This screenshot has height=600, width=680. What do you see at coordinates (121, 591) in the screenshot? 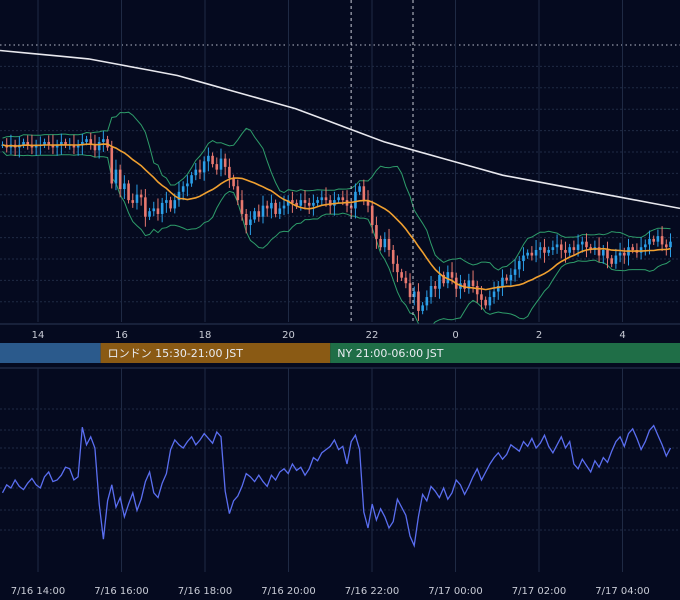
I see `time-tick-label: 7/16 16:00` at bounding box center [121, 591].